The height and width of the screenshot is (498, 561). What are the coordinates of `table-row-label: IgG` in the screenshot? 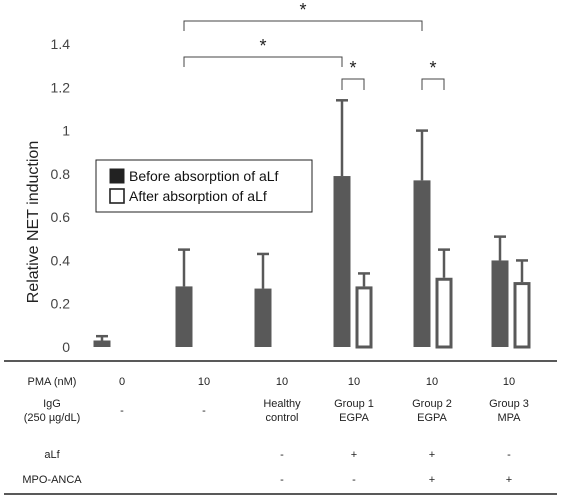 It's located at (52, 404).